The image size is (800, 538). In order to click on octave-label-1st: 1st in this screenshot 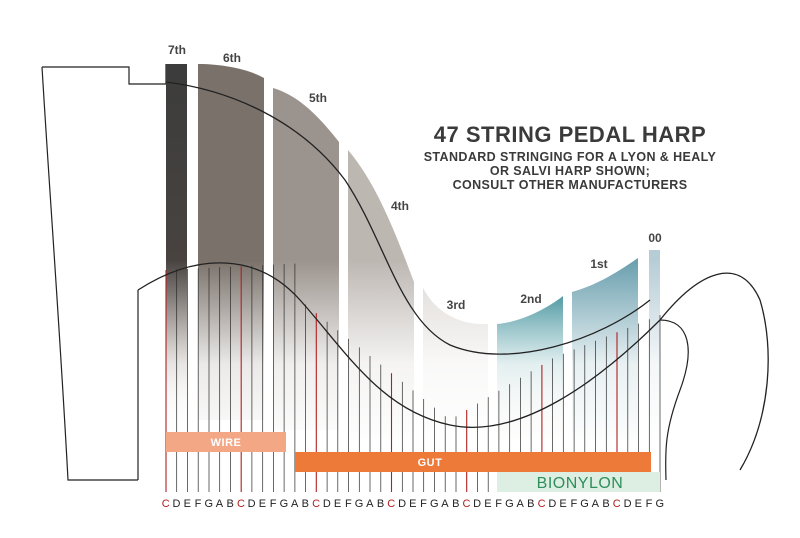, I will do `click(598, 264)`.